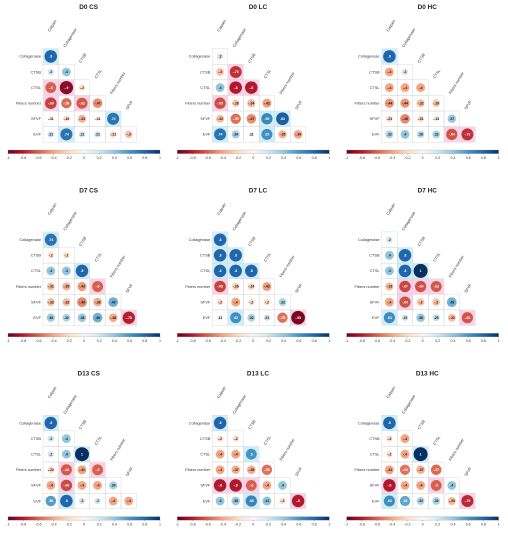  Describe the element at coordinates (420, 135) in the screenshot. I see `corr-value: .28` at that location.